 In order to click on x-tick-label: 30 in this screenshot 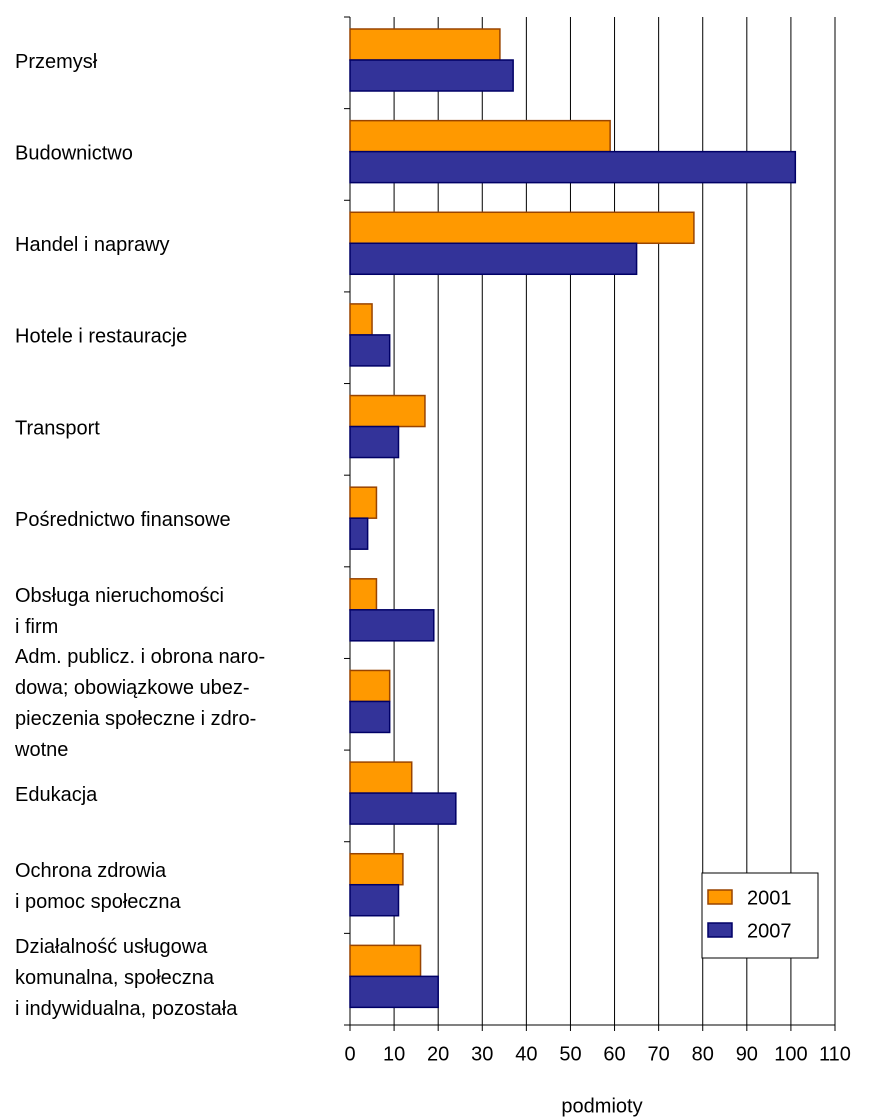, I will do `click(482, 1054)`.